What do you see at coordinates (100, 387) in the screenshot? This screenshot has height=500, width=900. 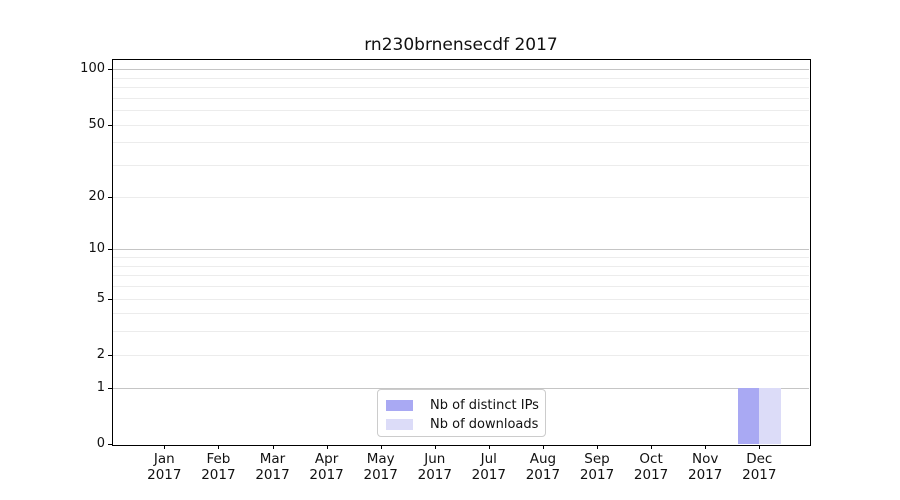 I see `y-tick-label-1: 1` at bounding box center [100, 387].